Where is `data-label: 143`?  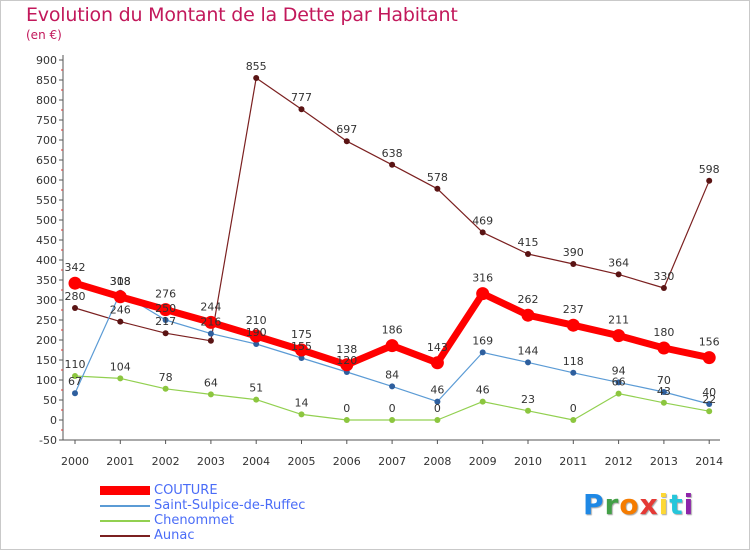 data-label: 143 is located at coordinates (437, 347).